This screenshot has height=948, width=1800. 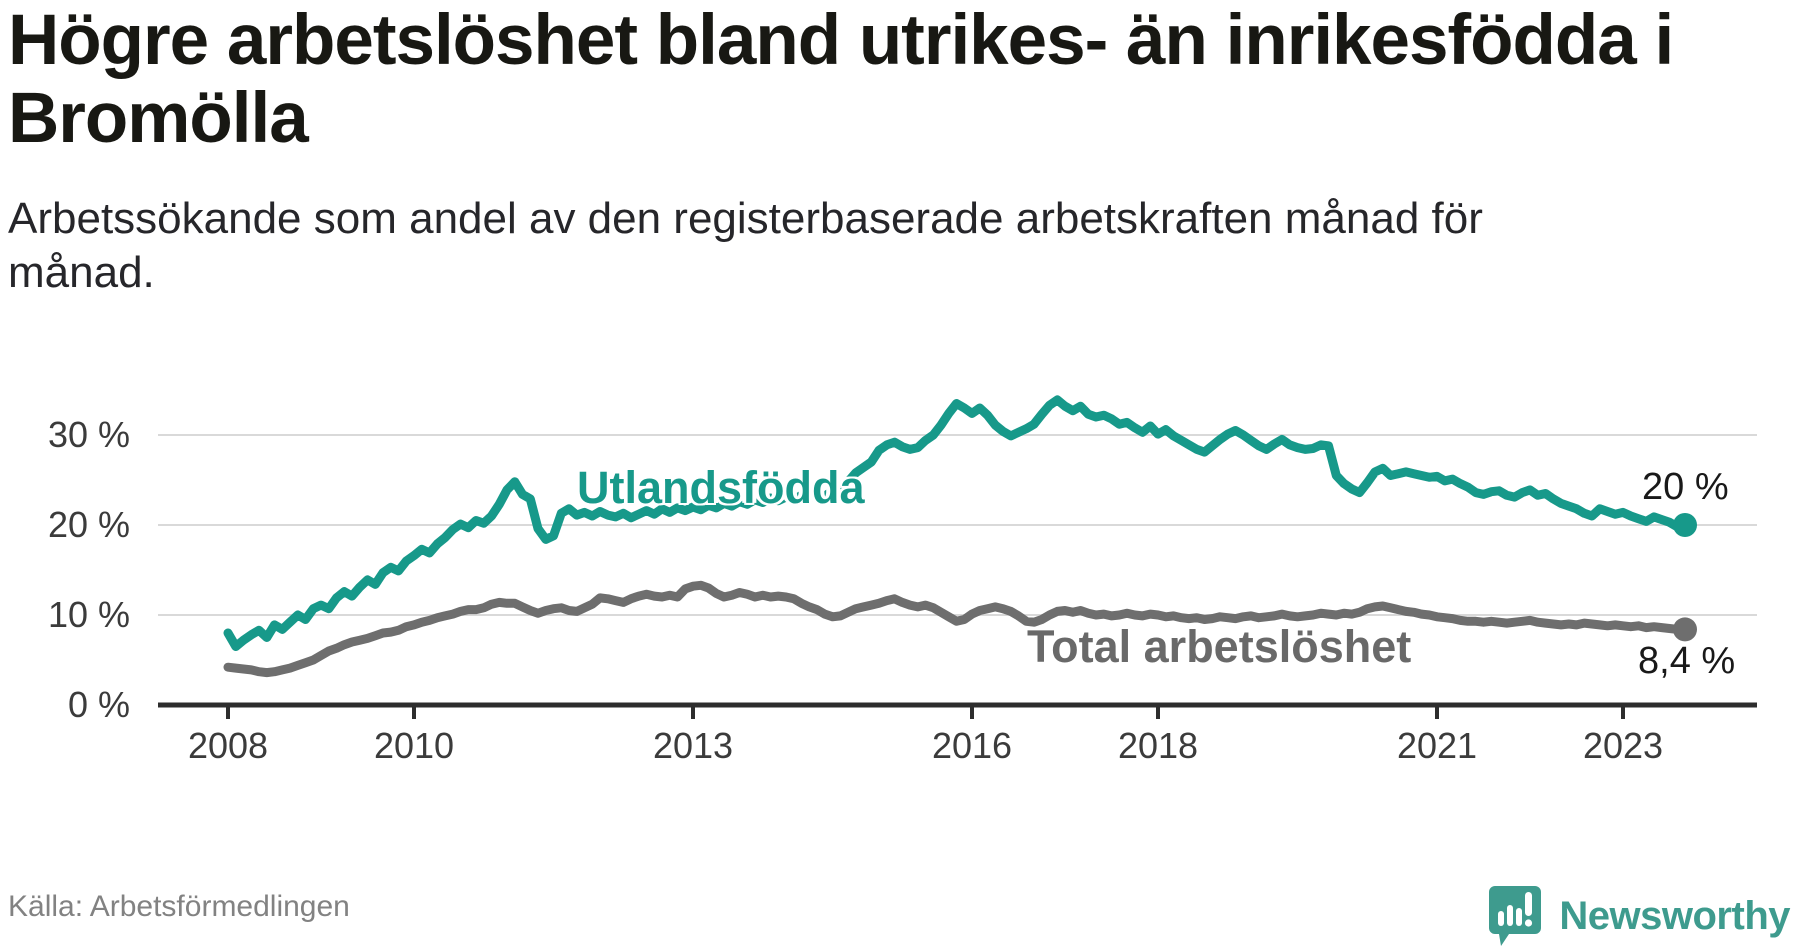 I want to click on end-value-label-total: 8,4 %, so click(x=1687, y=661).